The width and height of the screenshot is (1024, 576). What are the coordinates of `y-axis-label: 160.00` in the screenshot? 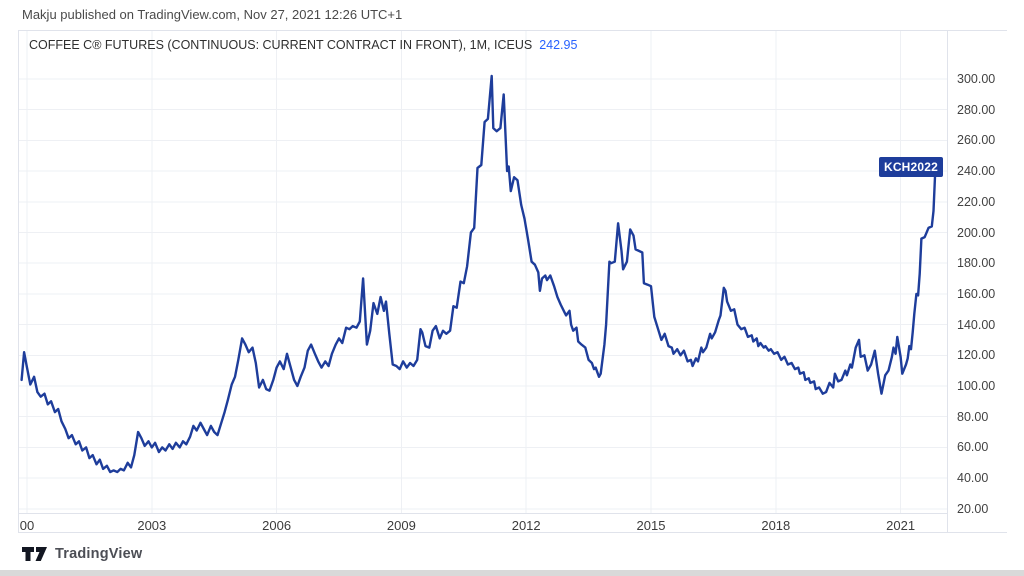 It's located at (976, 293).